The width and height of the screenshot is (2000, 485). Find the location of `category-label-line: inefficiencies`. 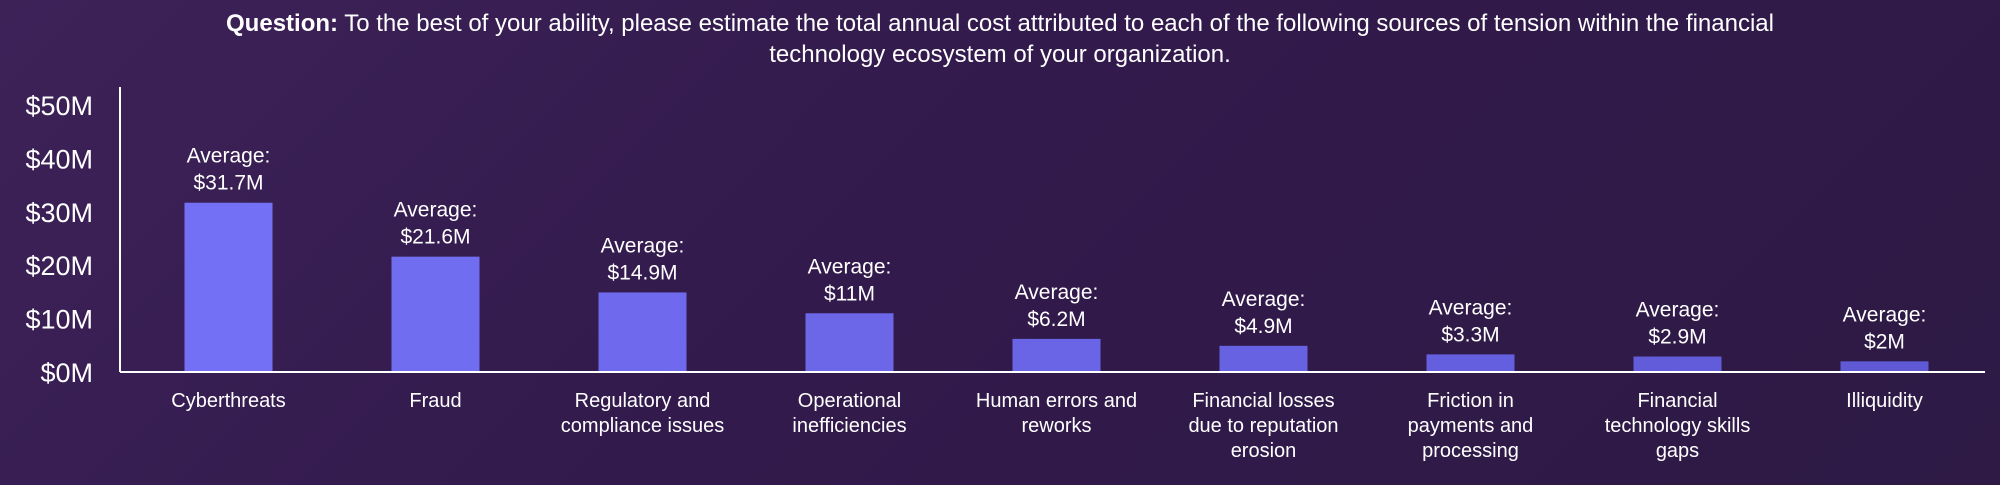

category-label-line: inefficiencies is located at coordinates (849, 426).